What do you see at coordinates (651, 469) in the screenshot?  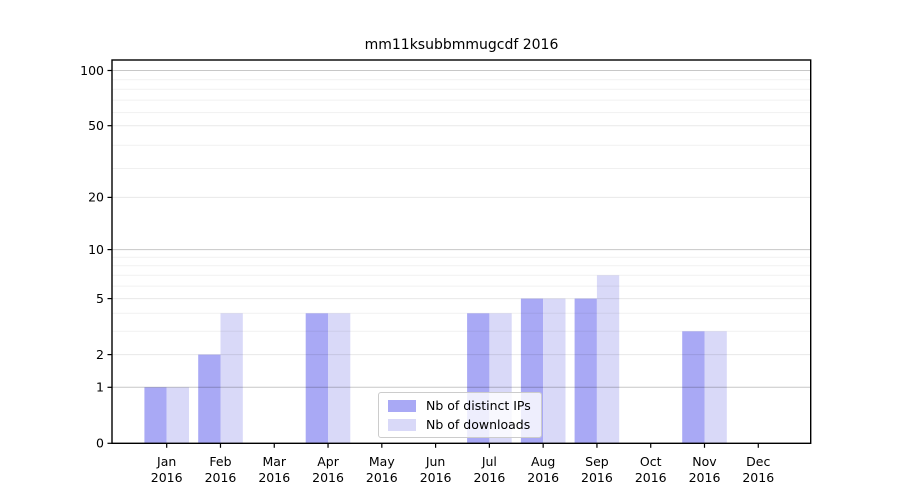 I see `x-tick-label: Oct 2016` at bounding box center [651, 469].